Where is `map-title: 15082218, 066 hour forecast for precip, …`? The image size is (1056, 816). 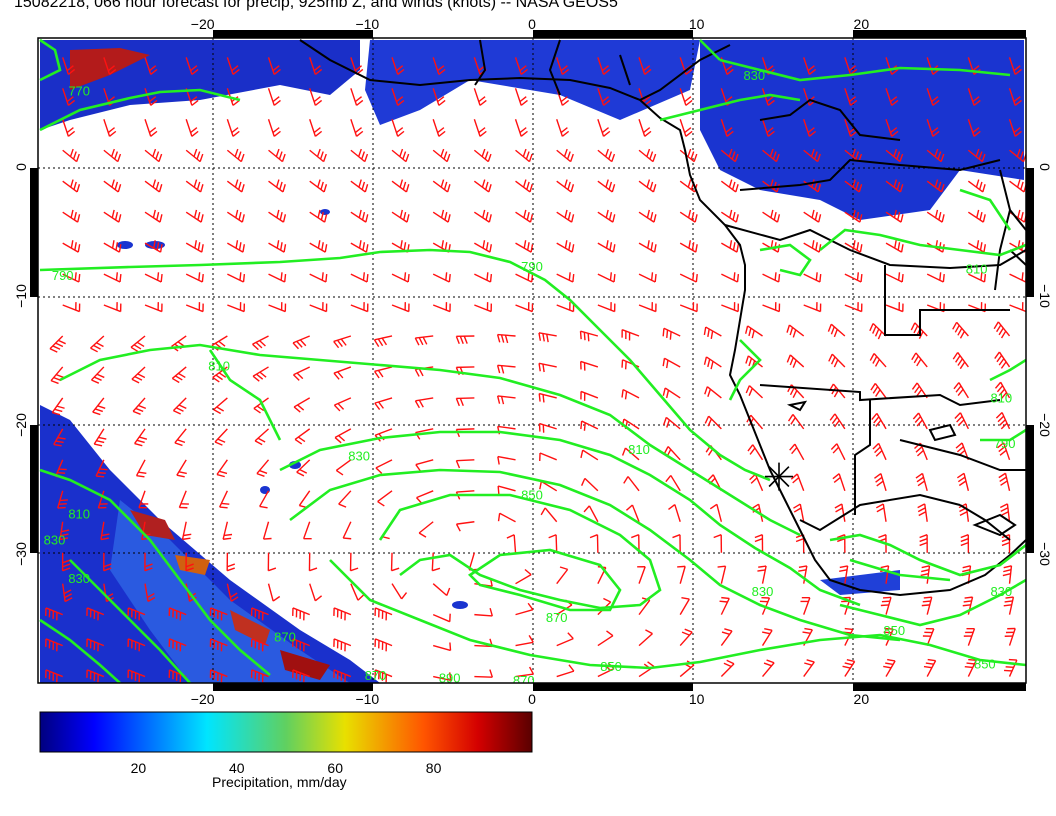
map-title: 15082218, 066 hour forecast for precip, … is located at coordinates (316, 5).